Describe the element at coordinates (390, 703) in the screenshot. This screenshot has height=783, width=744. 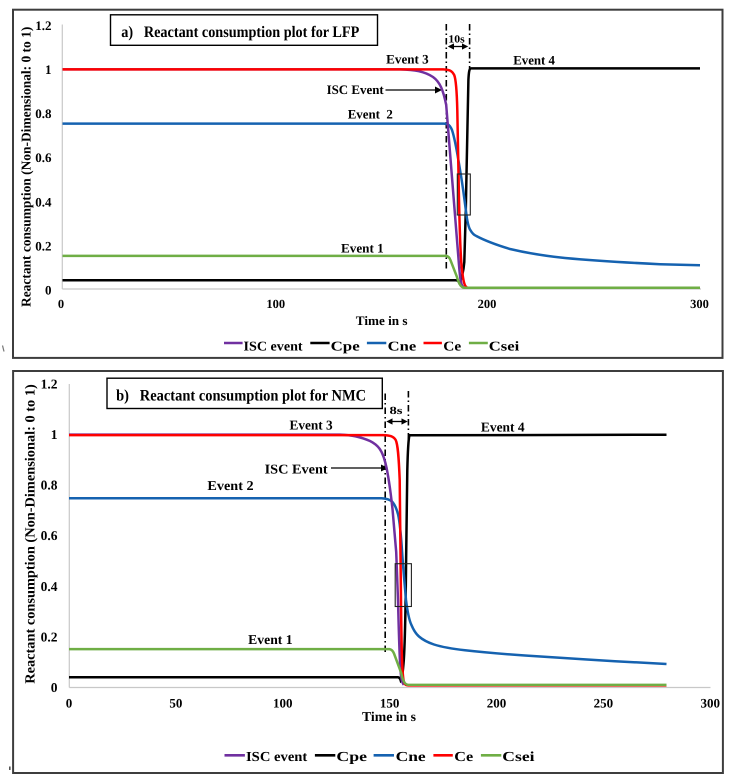
I see `svg-text: 150` at that location.